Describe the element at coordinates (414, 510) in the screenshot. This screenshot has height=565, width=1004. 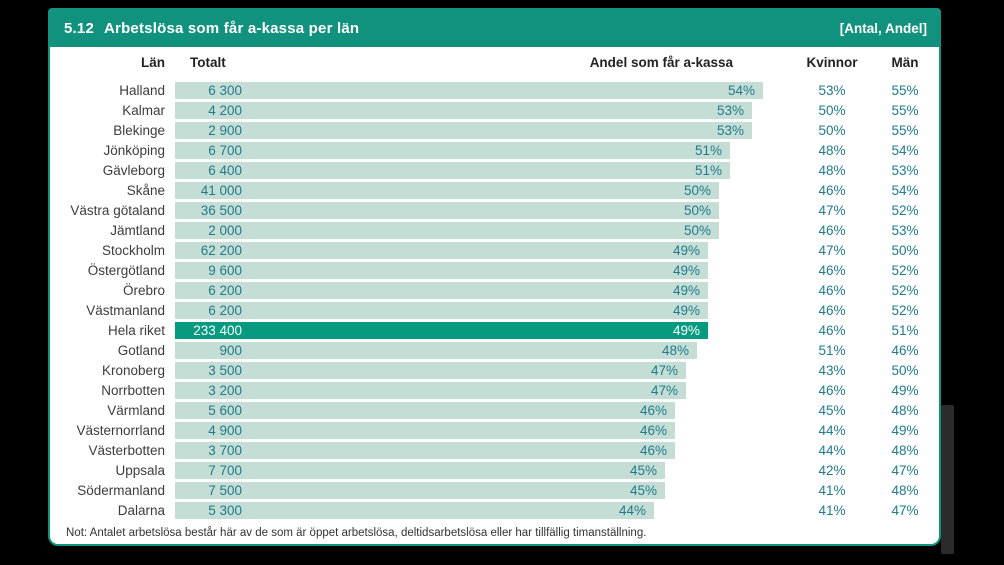
I see `bar: 5 300 44%` at that location.